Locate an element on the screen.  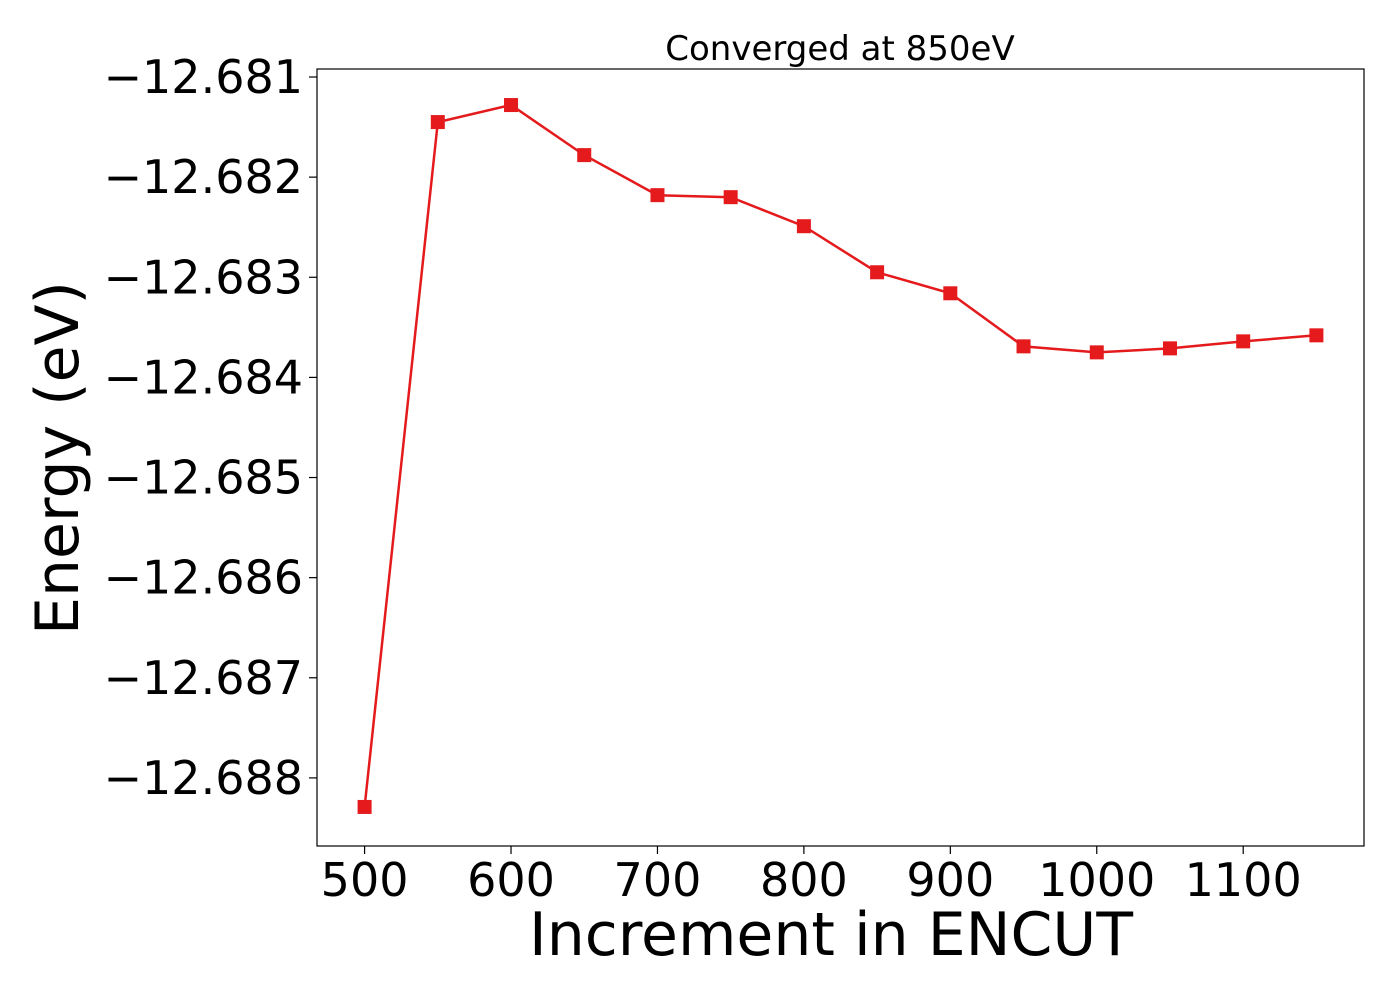
x-tick-label: 500 is located at coordinates (365, 880).